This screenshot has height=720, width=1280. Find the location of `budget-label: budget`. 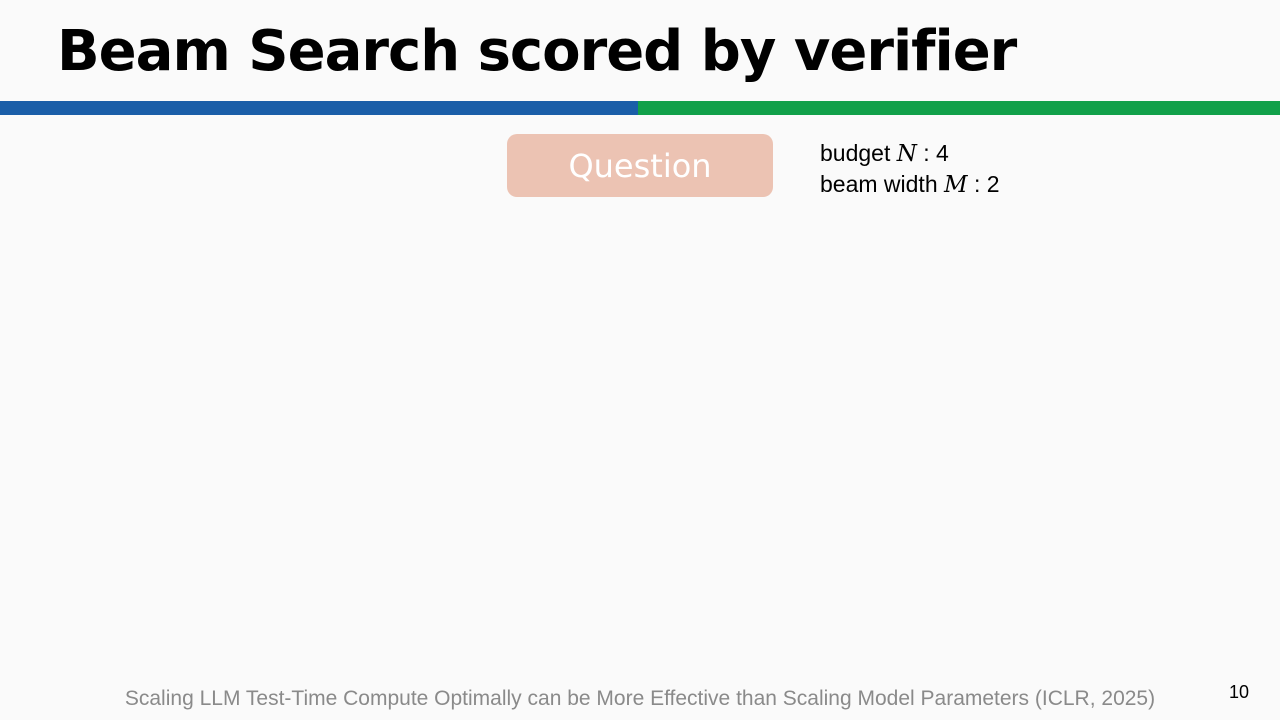

budget-label: budget is located at coordinates (855, 153).